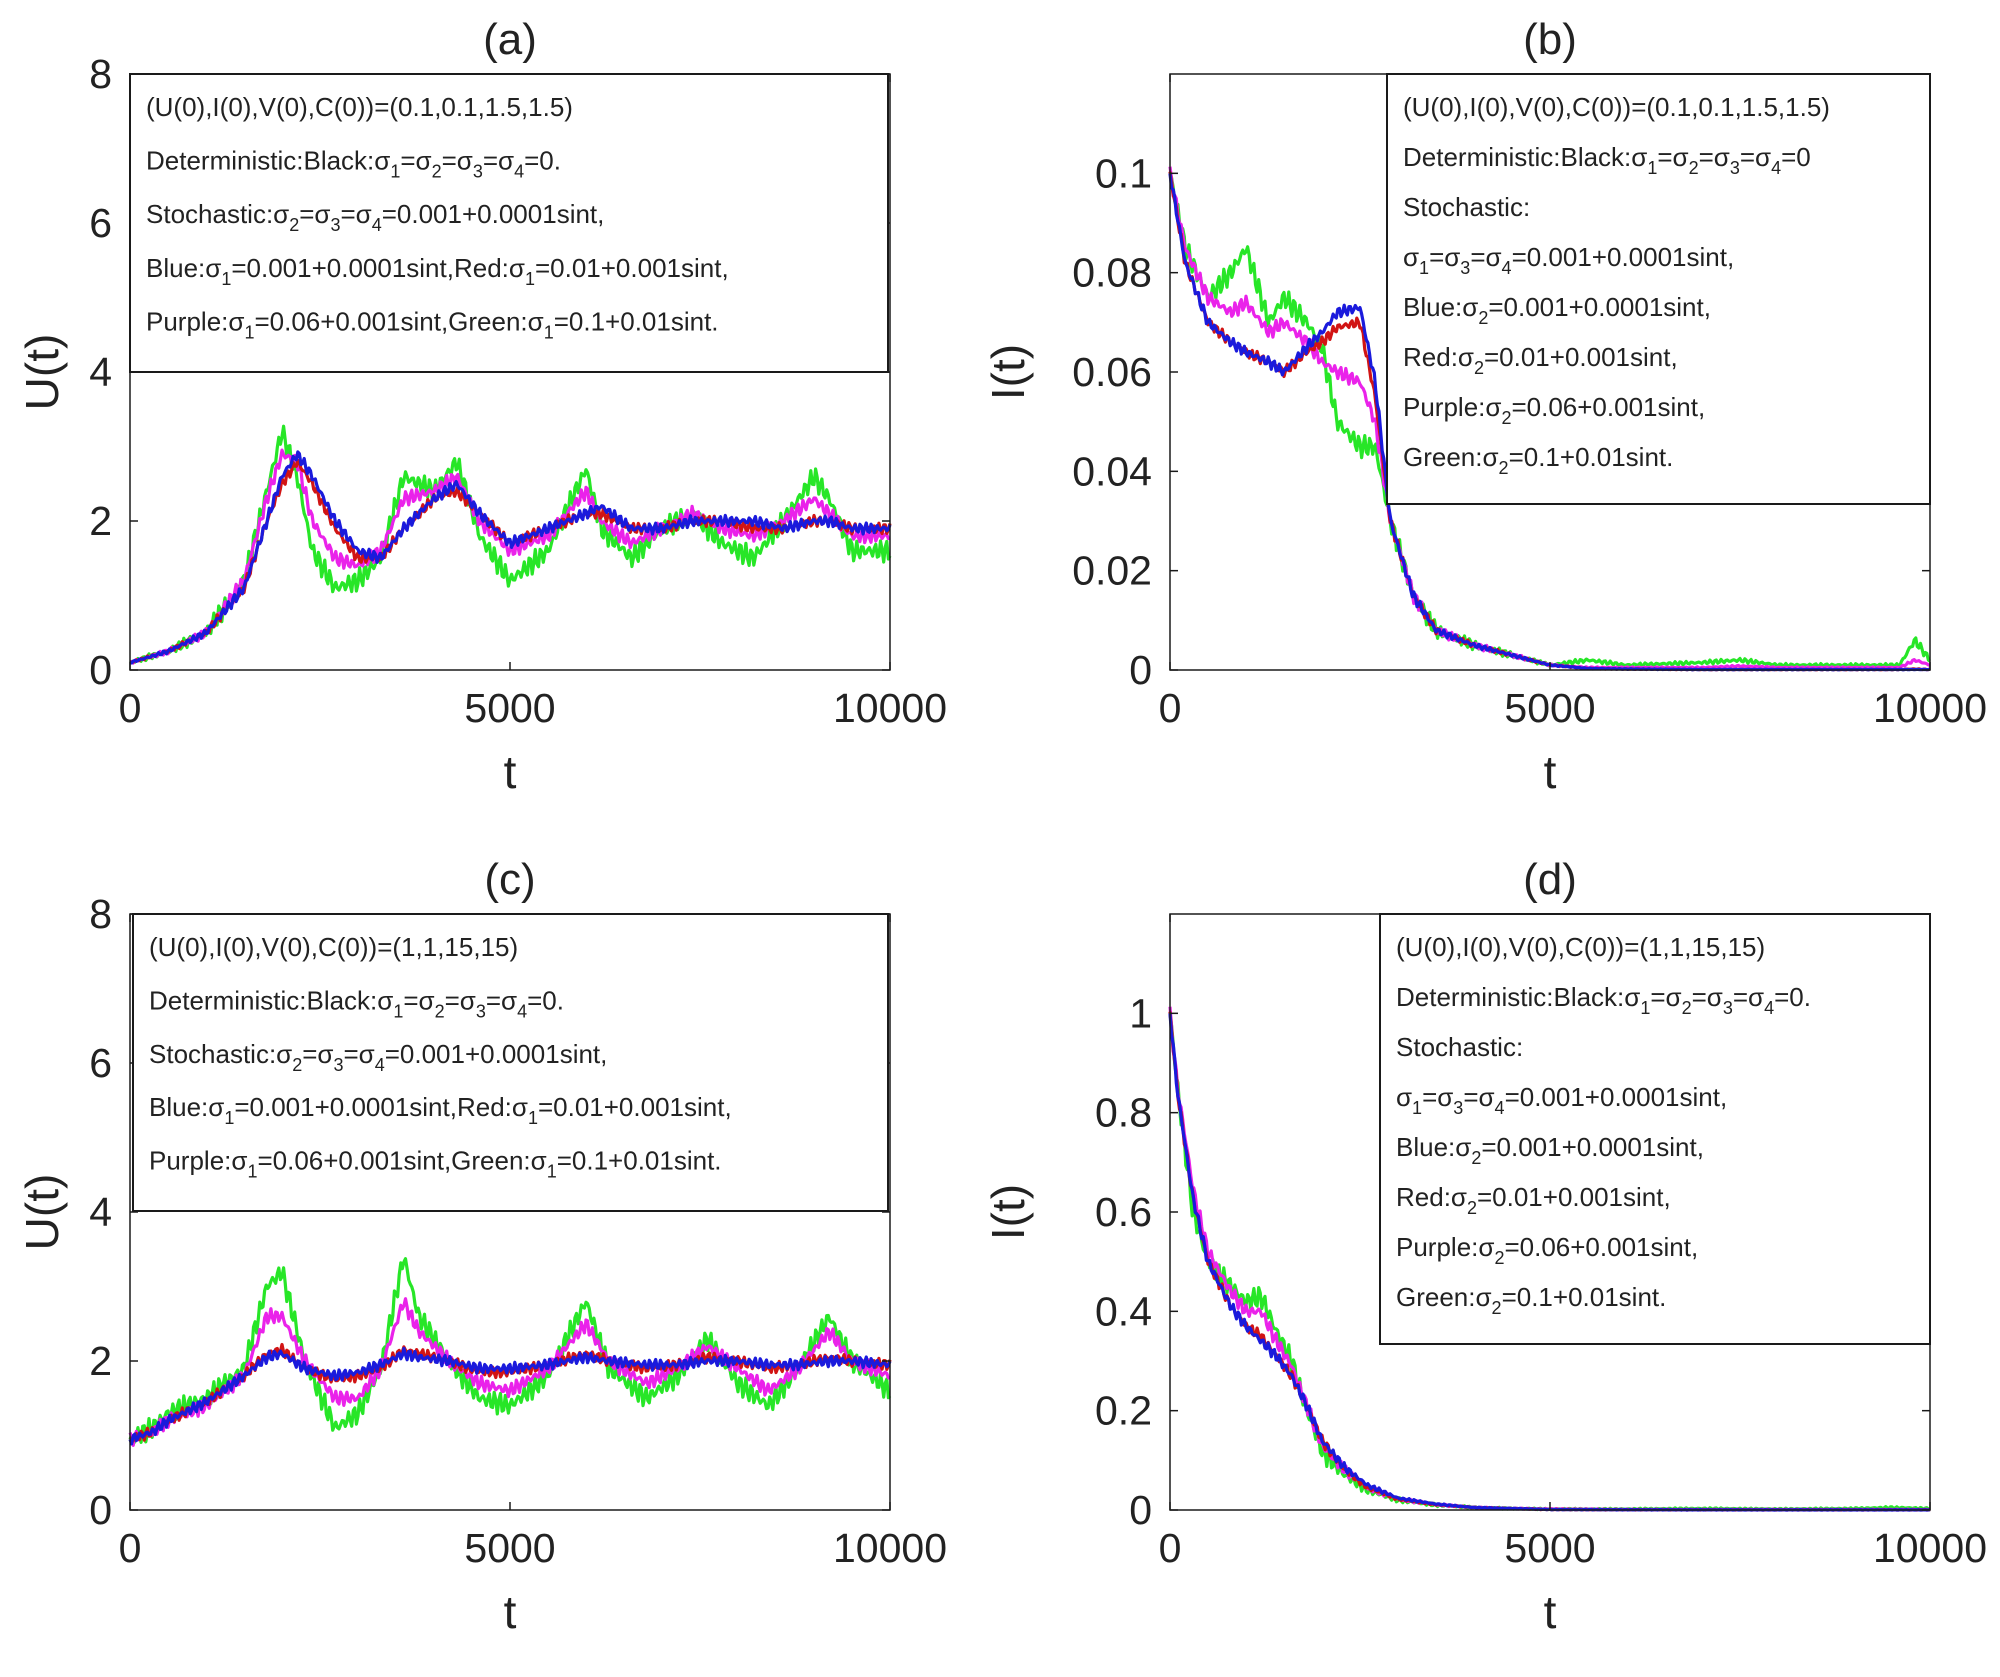 The image size is (2000, 1677). What do you see at coordinates (510, 561) in the screenshot?
I see `series-line-red` at bounding box center [510, 561].